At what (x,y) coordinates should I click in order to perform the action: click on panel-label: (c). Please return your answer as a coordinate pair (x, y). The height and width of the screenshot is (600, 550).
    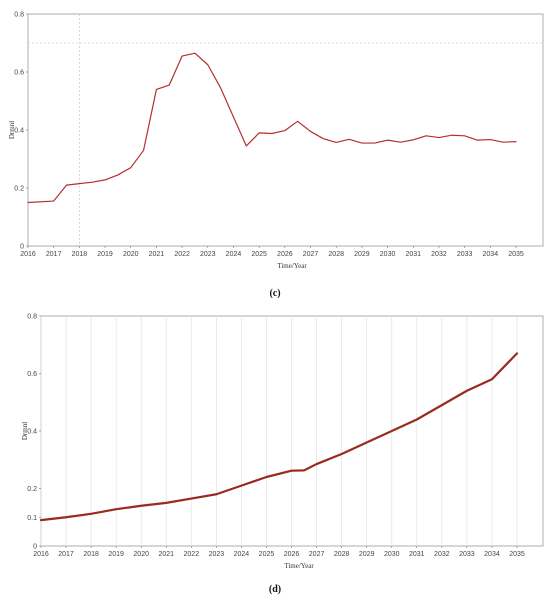
    Looking at the image, I should click on (274, 293).